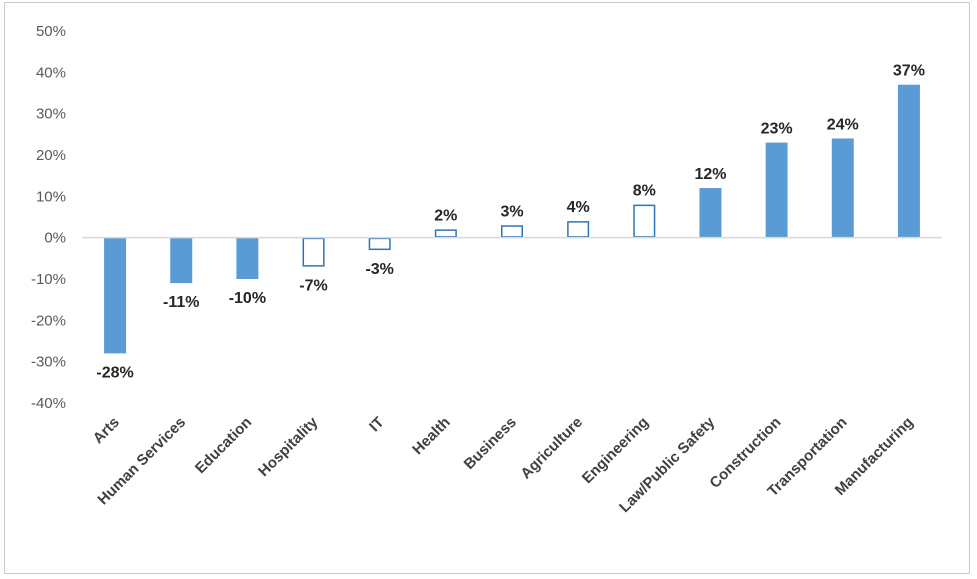  What do you see at coordinates (288, 446) in the screenshot?
I see `x-tick-label: Hospitality` at bounding box center [288, 446].